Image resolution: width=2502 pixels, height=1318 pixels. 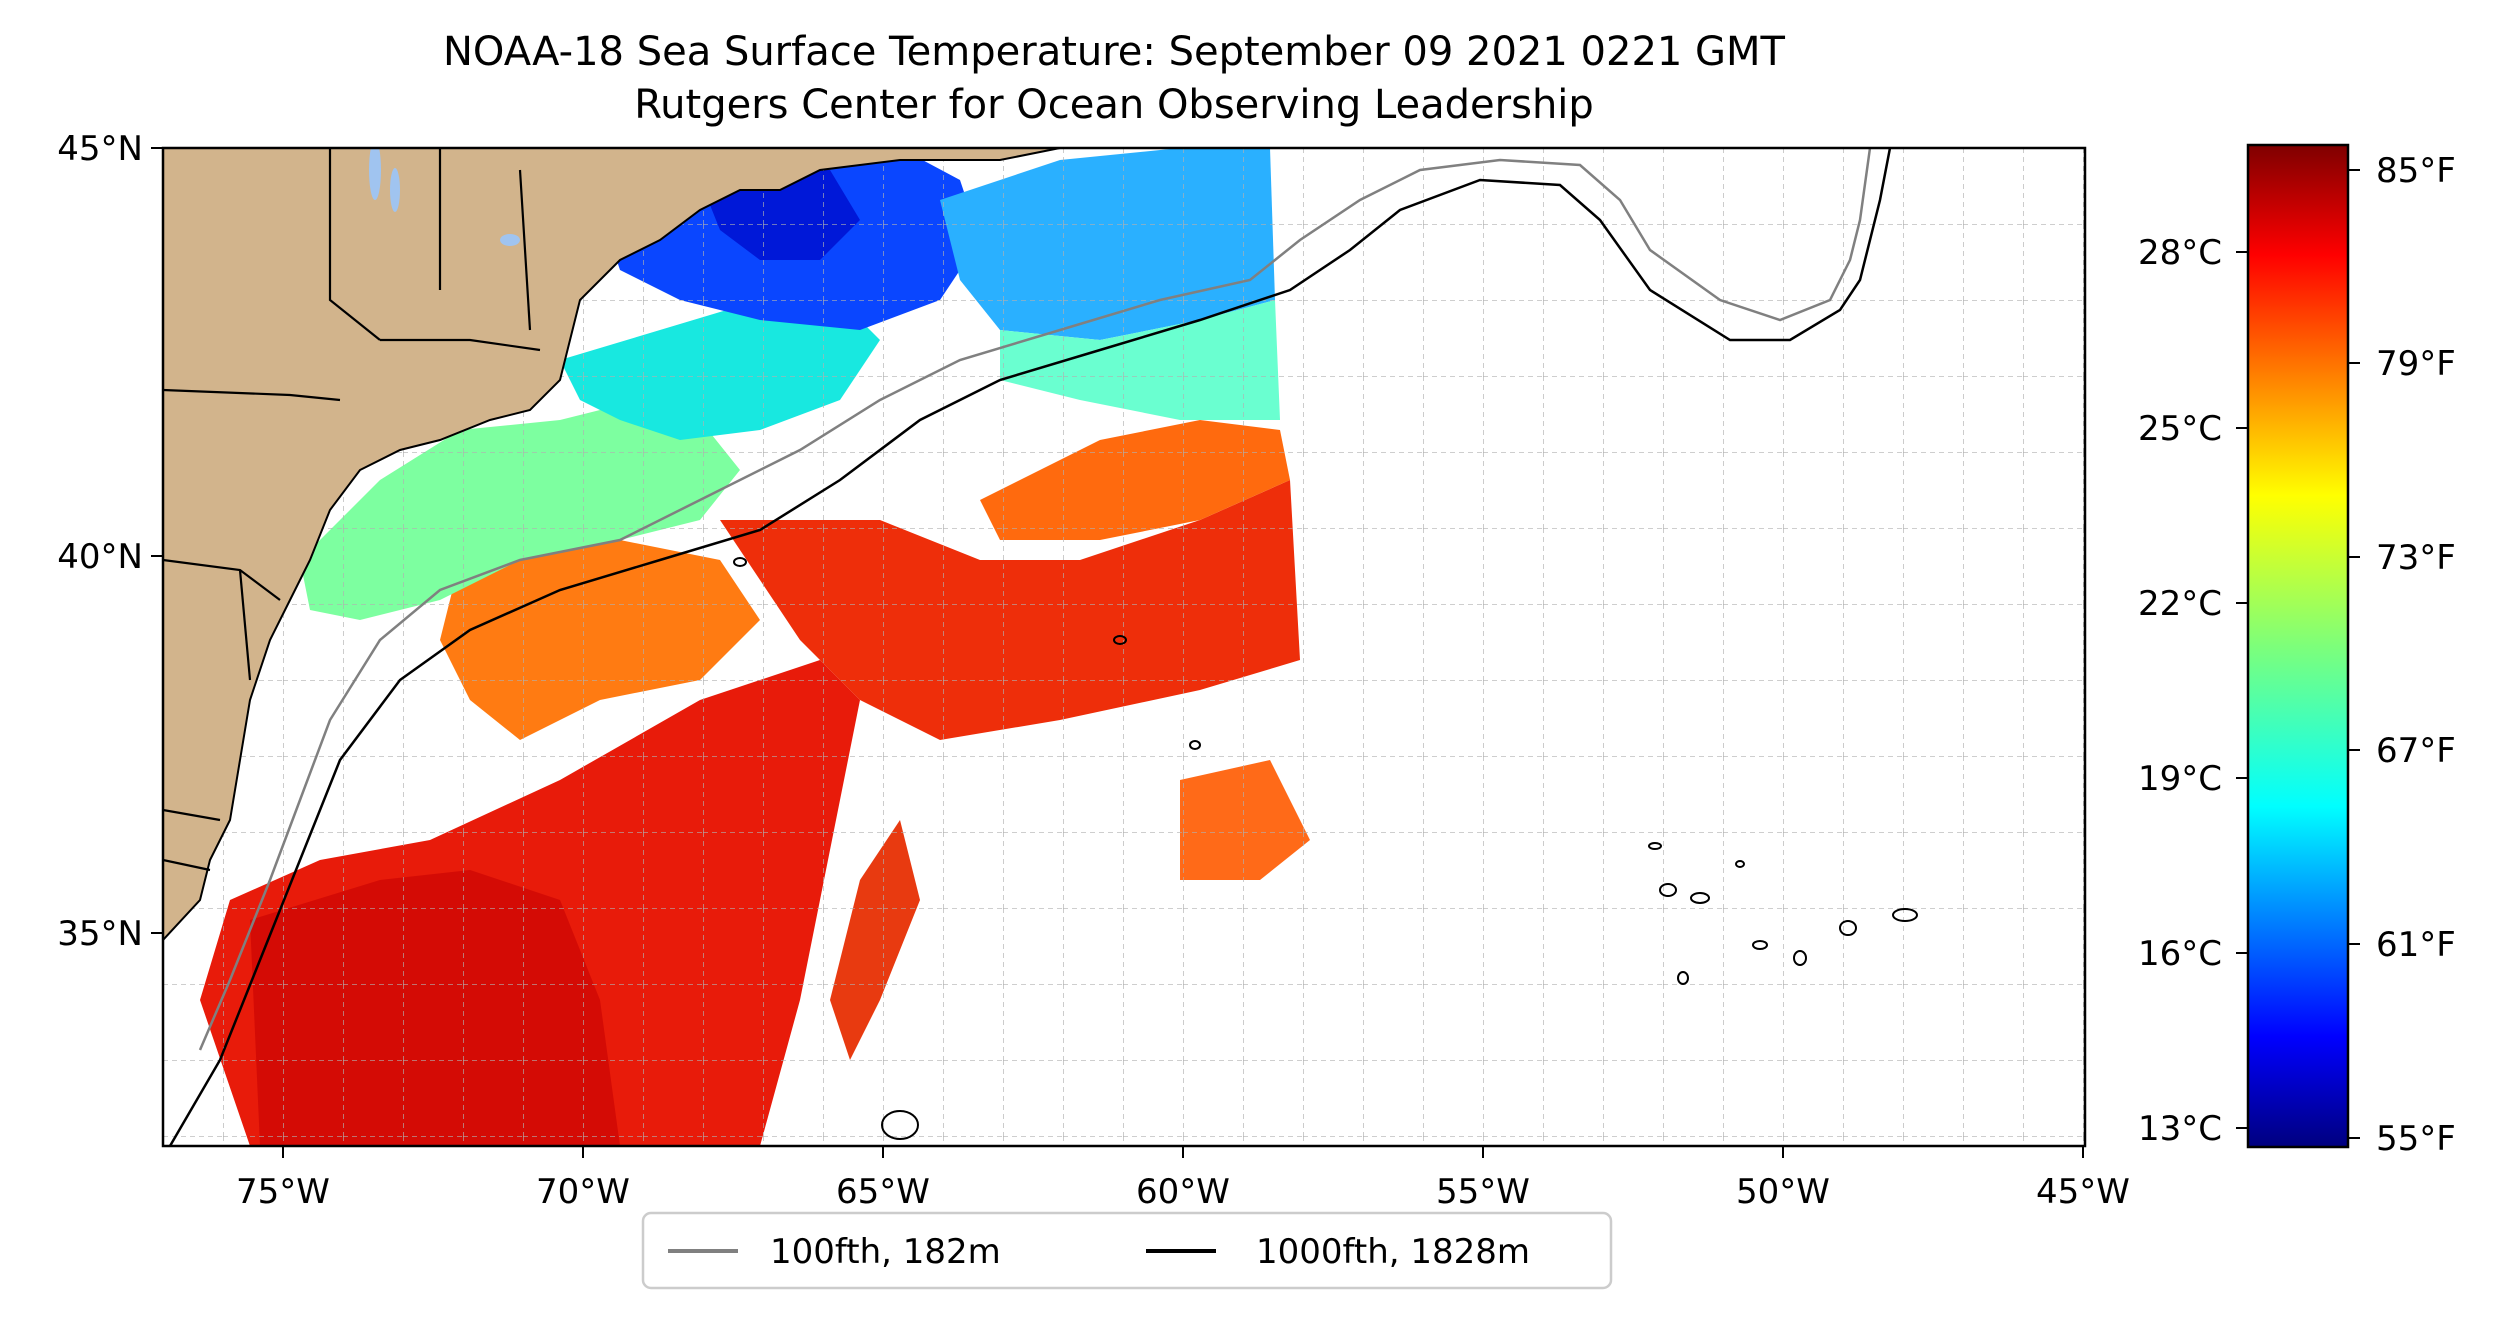 What do you see at coordinates (100, 149) in the screenshot?
I see `lat-tick-label: 45°N` at bounding box center [100, 149].